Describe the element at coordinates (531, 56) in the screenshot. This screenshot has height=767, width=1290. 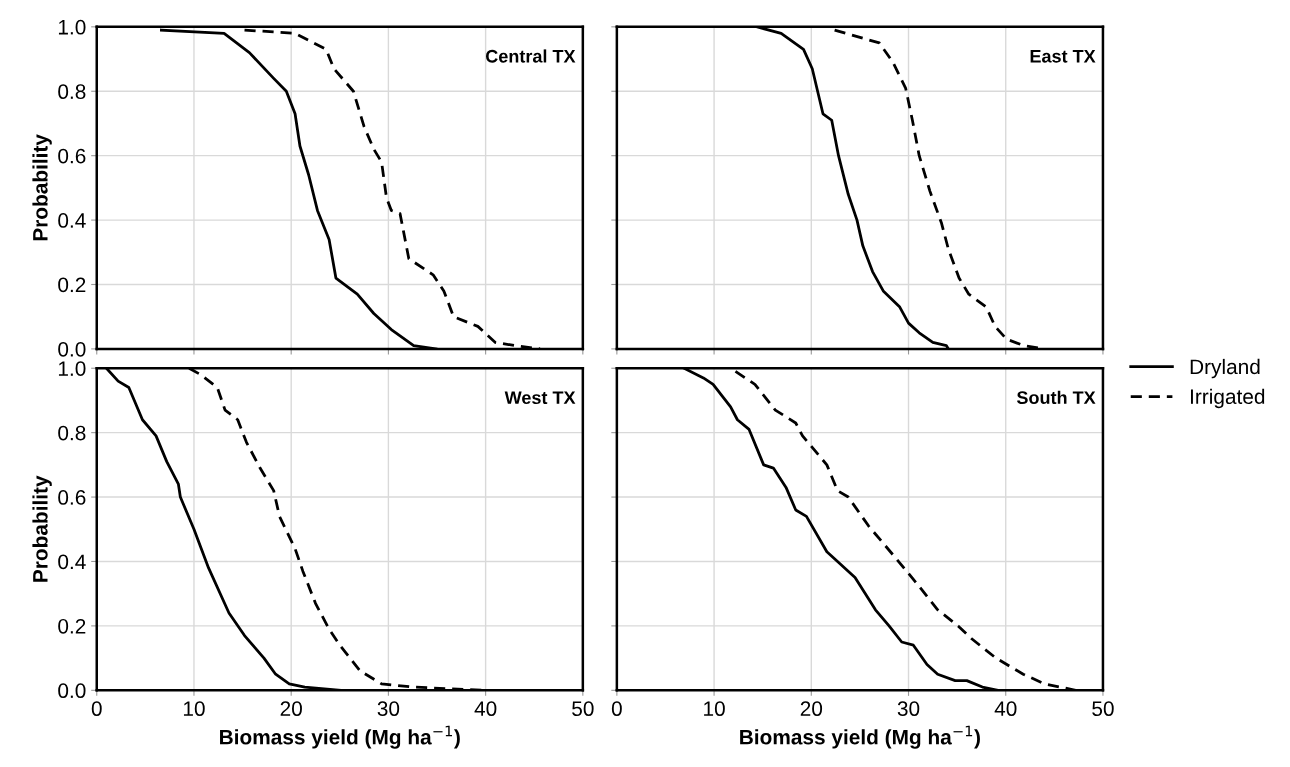
I see `text: Central TX` at that location.